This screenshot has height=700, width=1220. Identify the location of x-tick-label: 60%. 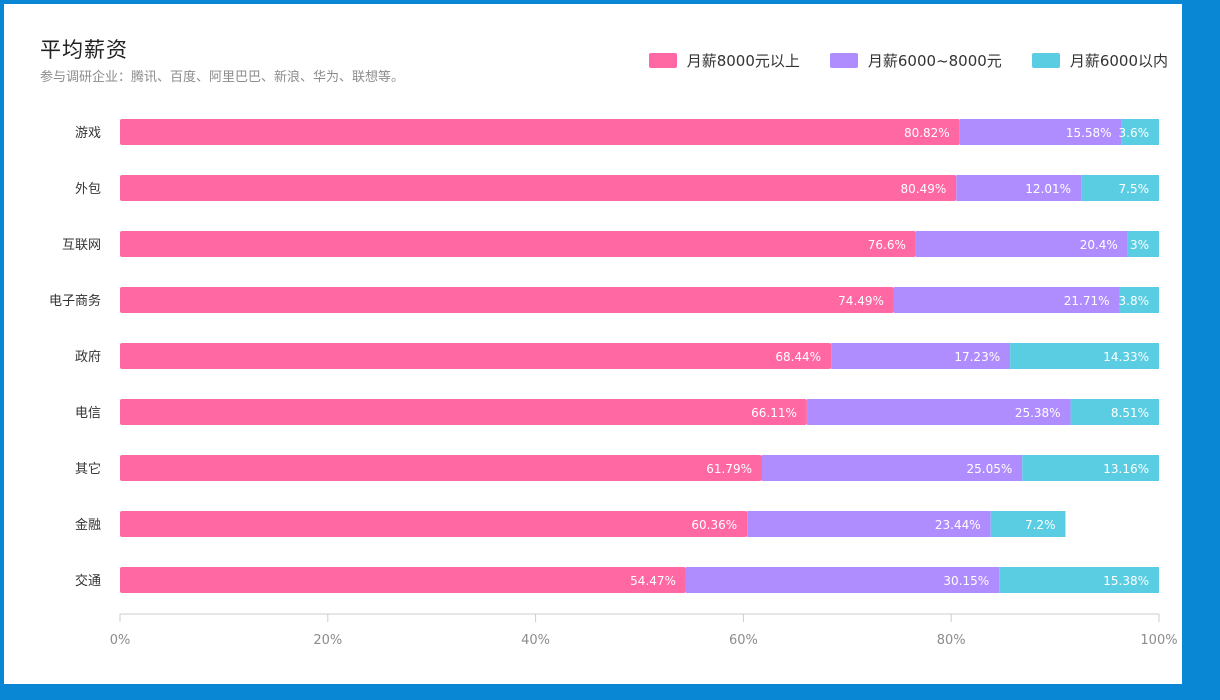
(743, 640).